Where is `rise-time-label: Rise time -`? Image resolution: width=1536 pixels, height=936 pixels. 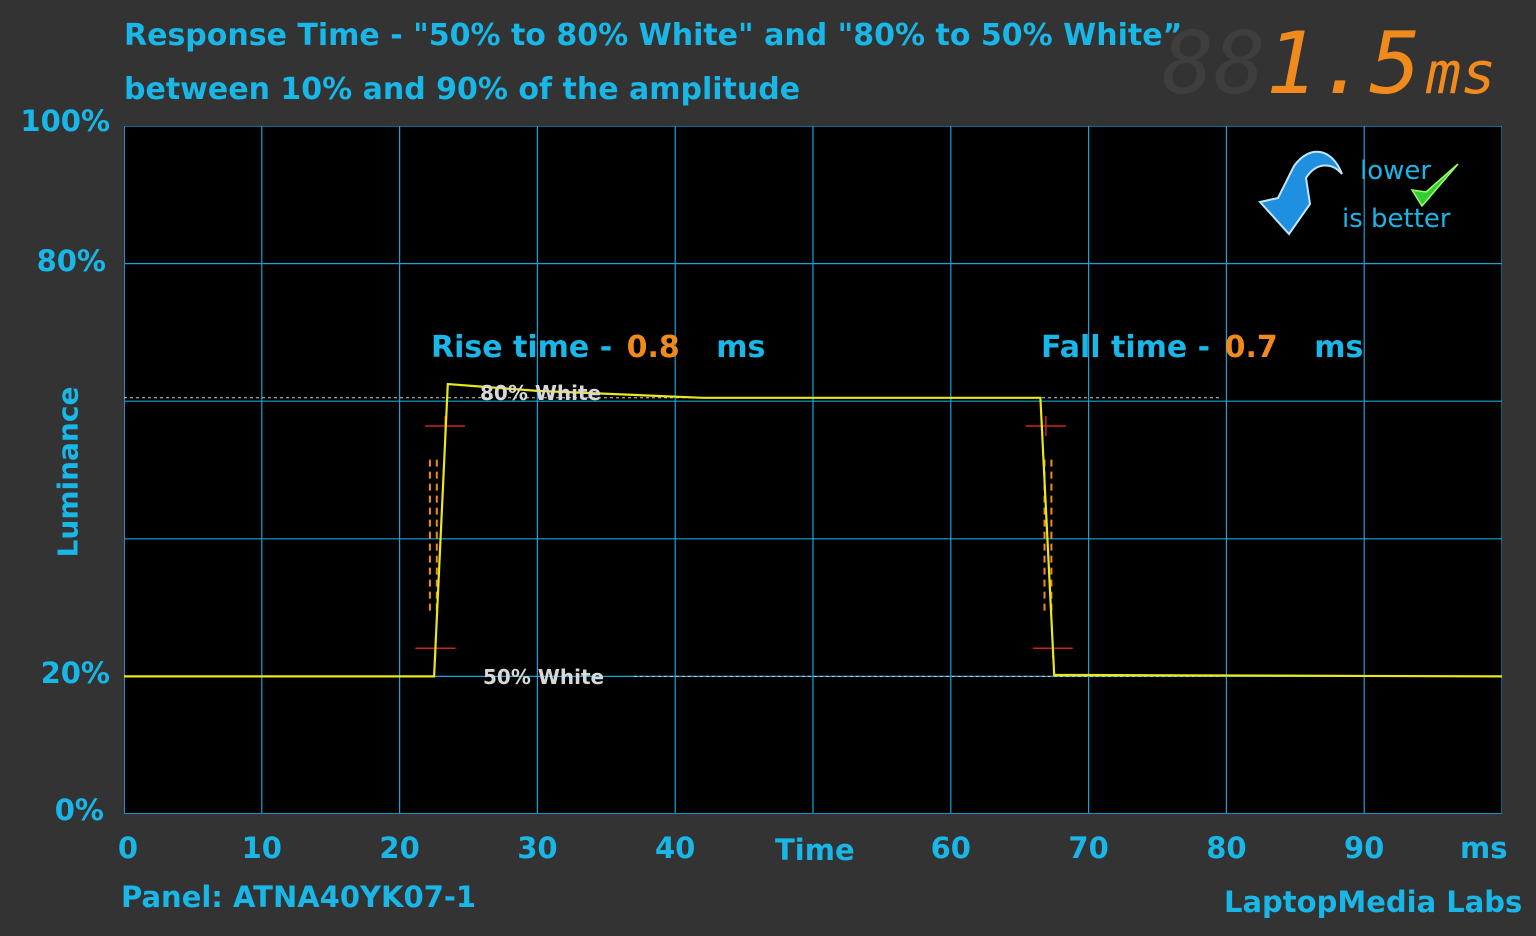 rise-time-label: Rise time - is located at coordinates (522, 347).